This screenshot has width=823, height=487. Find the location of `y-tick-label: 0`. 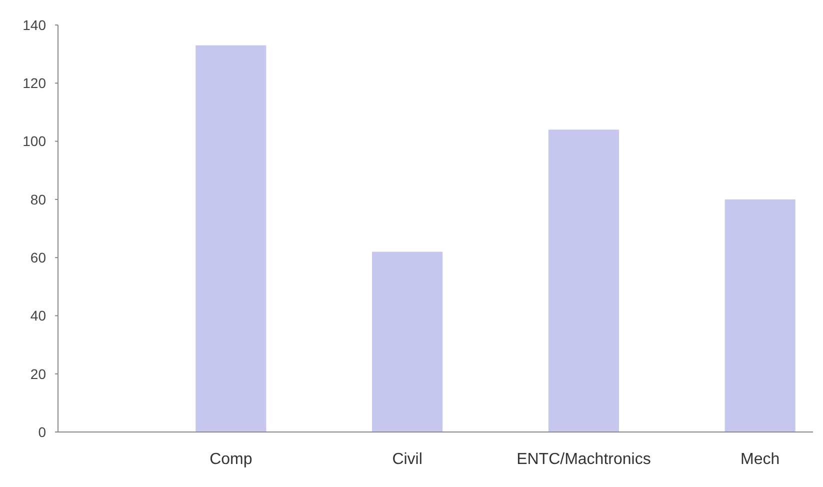

y-tick-label: 0 is located at coordinates (42, 432).